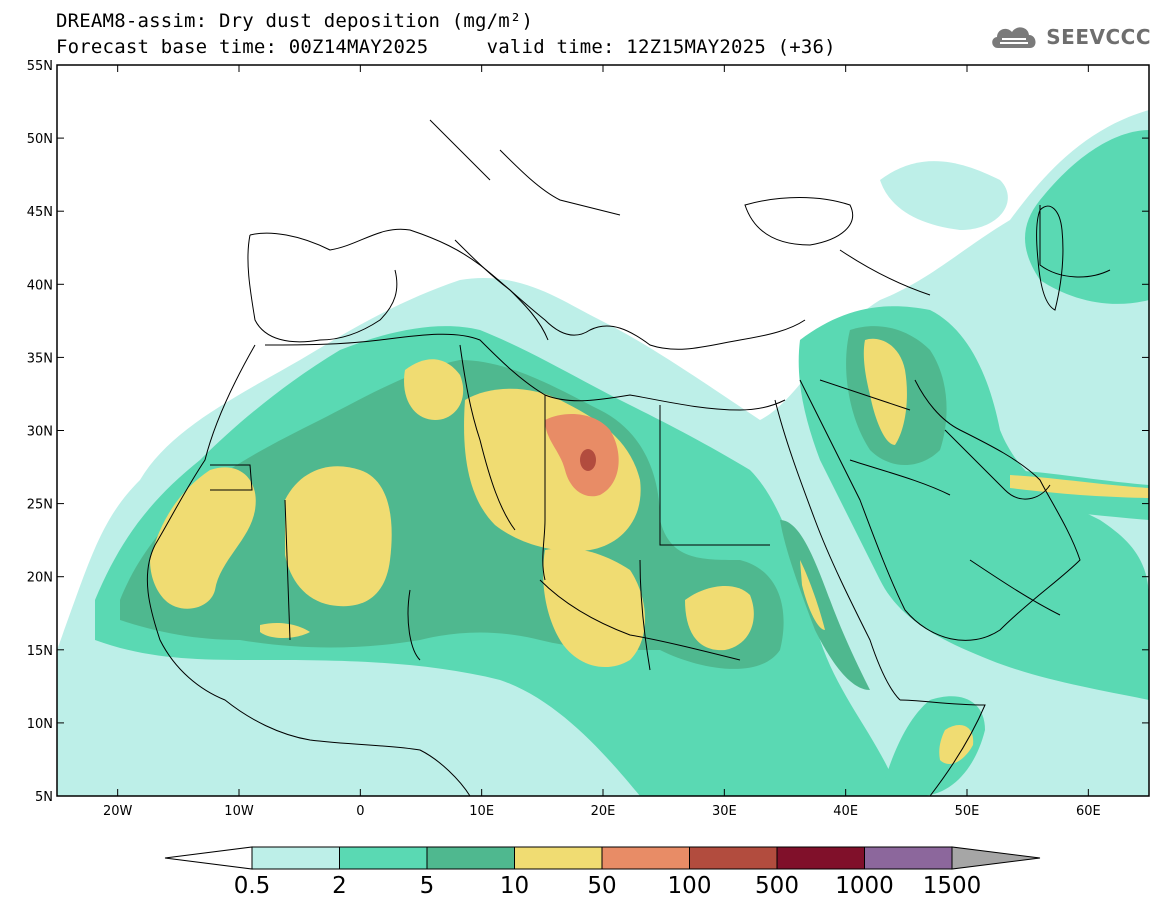 The height and width of the screenshot is (907, 1165). Describe the element at coordinates (777, 886) in the screenshot. I see `colorbar-label: 500` at that location.